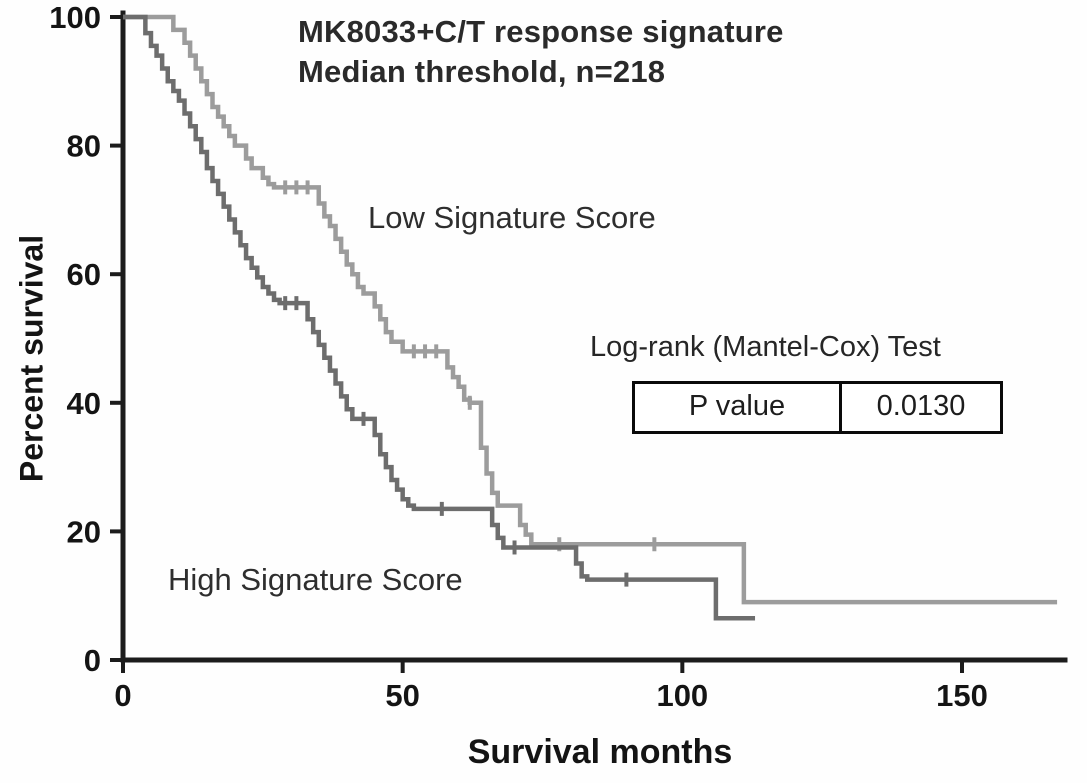 The height and width of the screenshot is (783, 1087). I want to click on y-tick-label: 0, so click(92, 660).